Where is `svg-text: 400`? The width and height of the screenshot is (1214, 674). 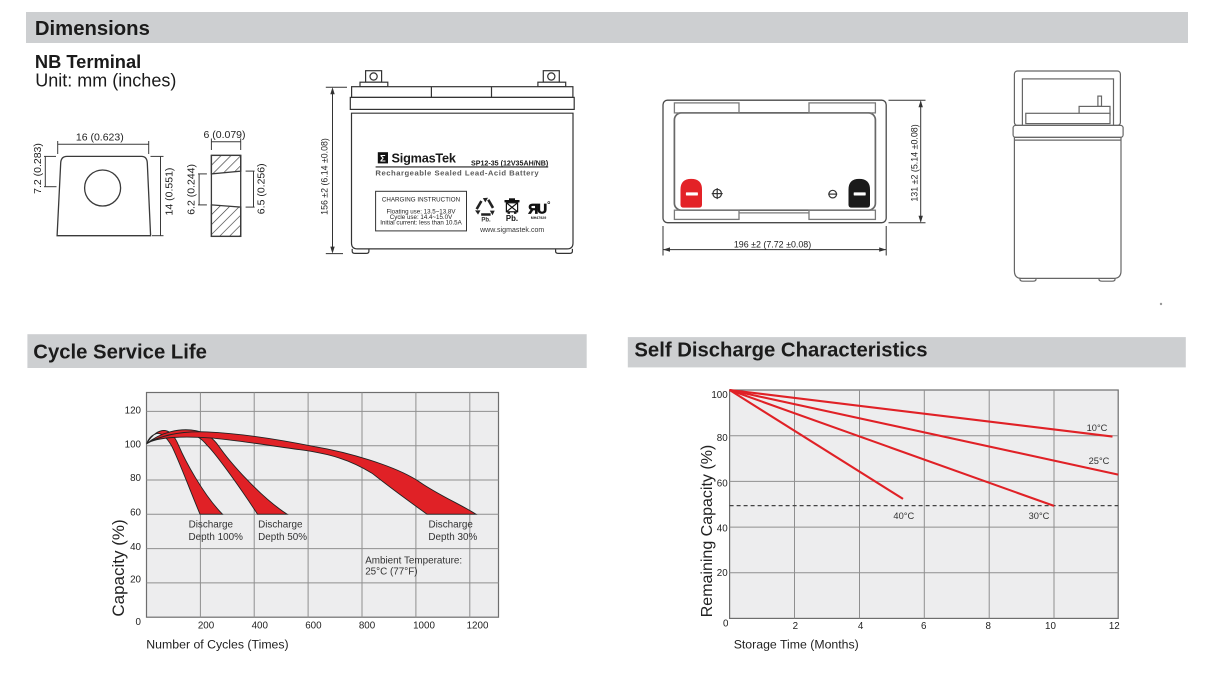 svg-text: 400 is located at coordinates (260, 625).